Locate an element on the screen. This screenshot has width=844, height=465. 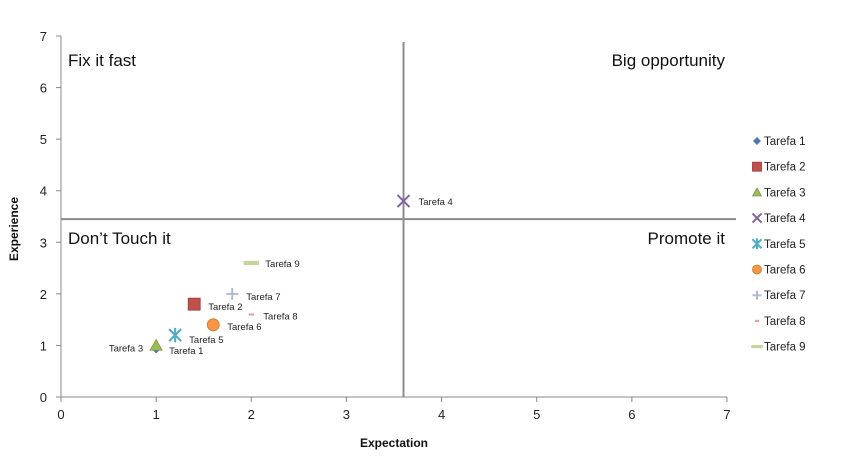
quadrant-label-bottom-right: Promote it is located at coordinates (687, 238).